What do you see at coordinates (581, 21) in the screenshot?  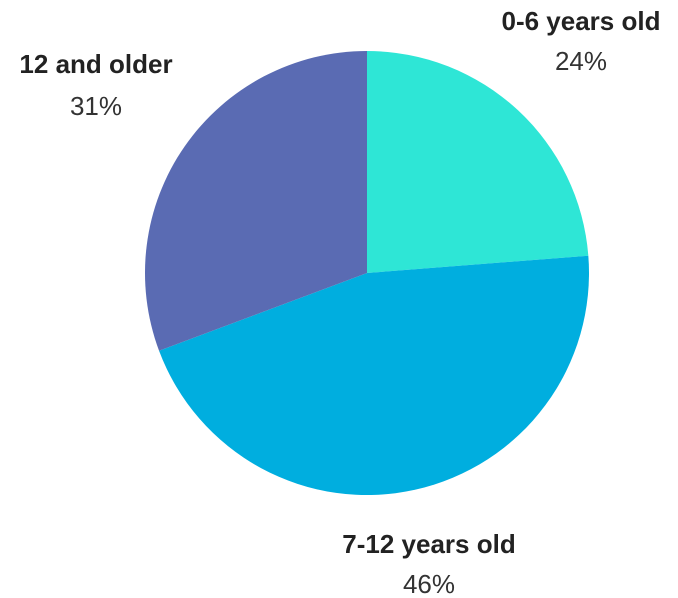 I see `slice-label-0-6: 0-6 years old` at bounding box center [581, 21].